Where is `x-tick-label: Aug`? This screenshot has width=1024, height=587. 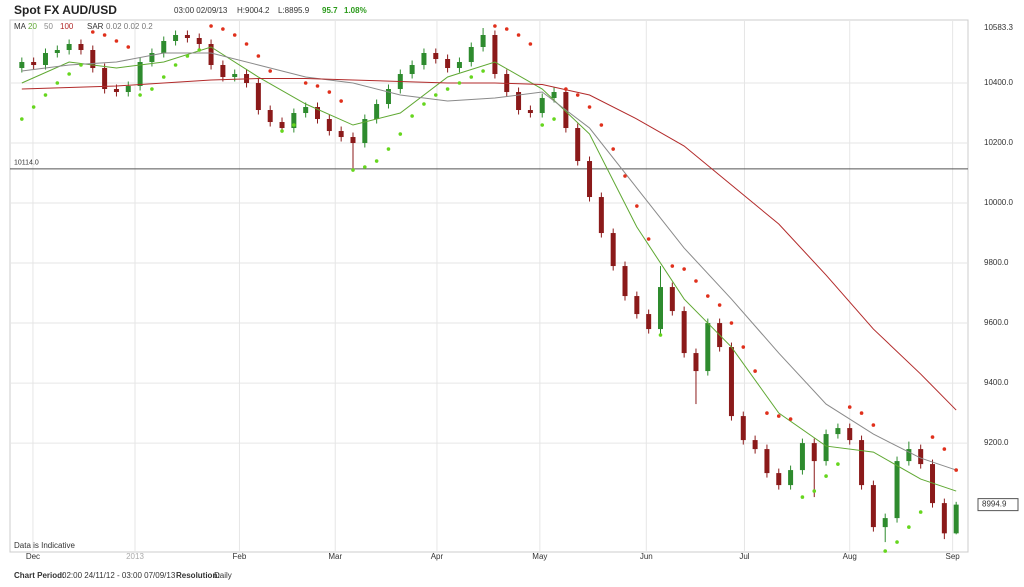
x-tick-label: Aug is located at coordinates (850, 556).